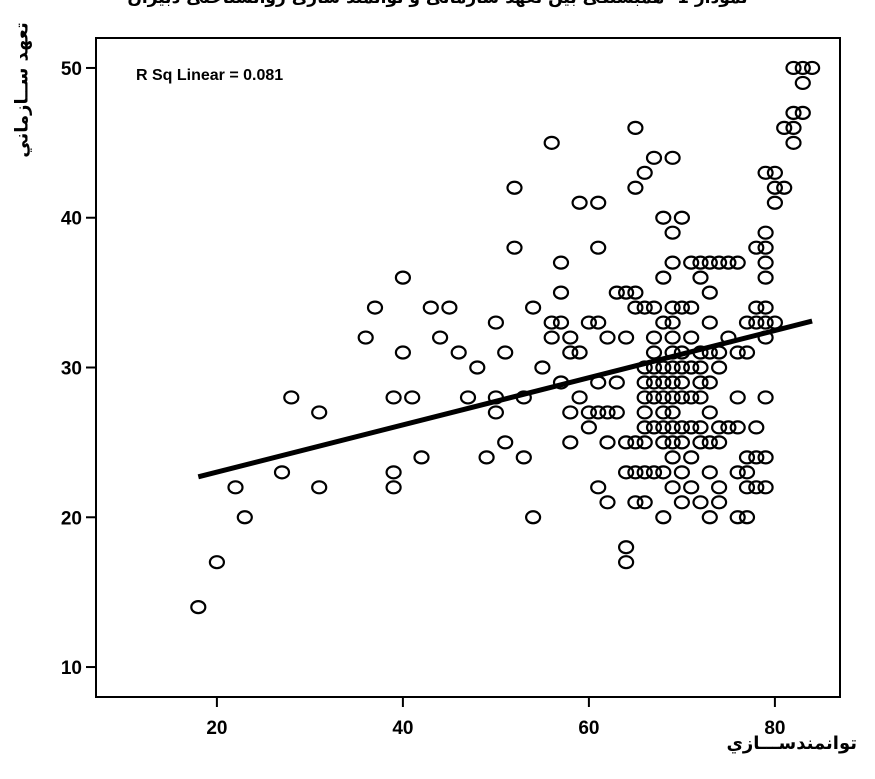  Describe the element at coordinates (71, 518) in the screenshot. I see `y-tick-label: 20` at that location.